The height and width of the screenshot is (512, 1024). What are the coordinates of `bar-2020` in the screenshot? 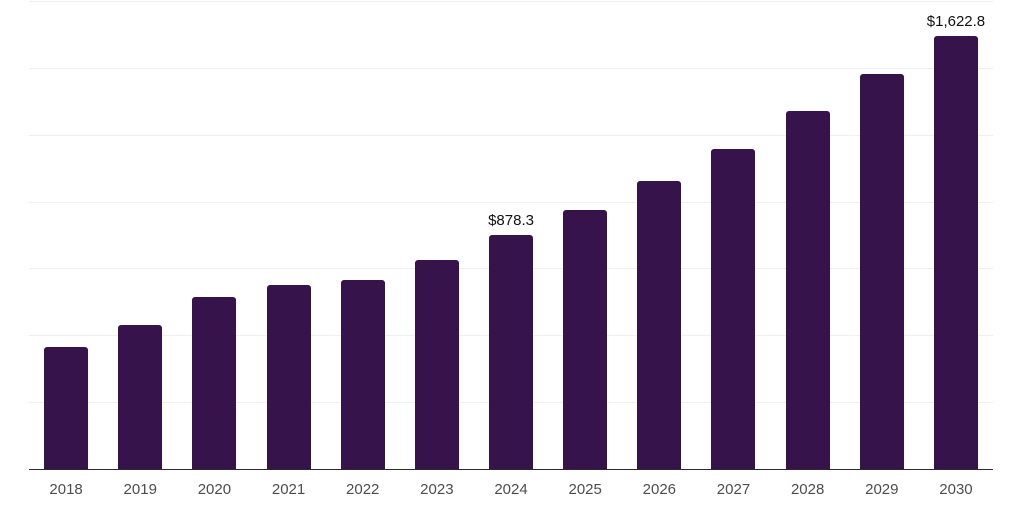 It's located at (214, 383).